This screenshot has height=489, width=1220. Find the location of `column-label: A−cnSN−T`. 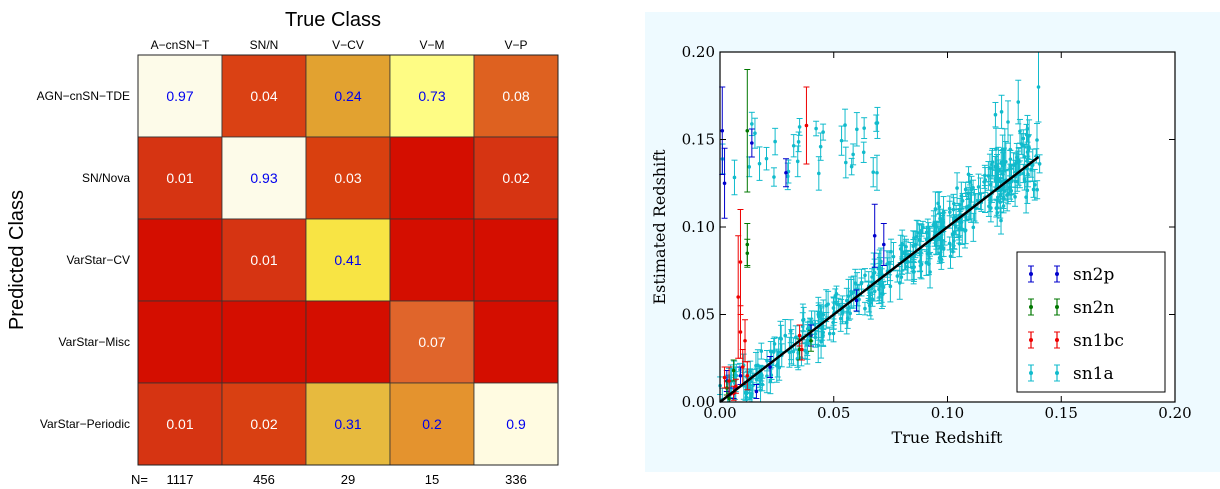

column-label: A−cnSN−T is located at coordinates (180, 45).